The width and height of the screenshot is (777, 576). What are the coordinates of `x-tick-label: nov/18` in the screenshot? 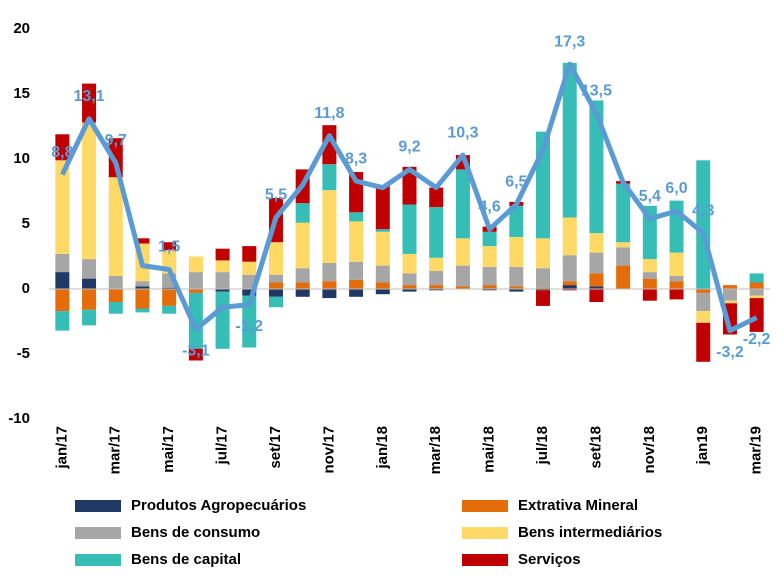 It's located at (649, 450).